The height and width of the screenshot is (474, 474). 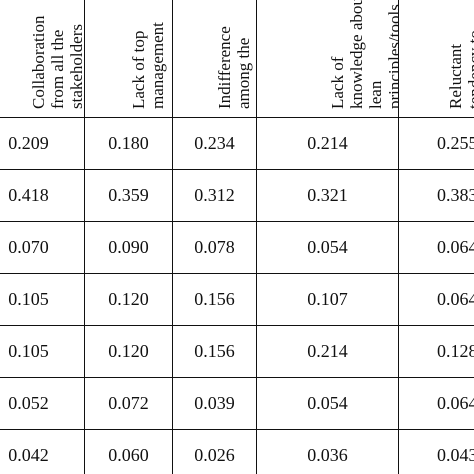 I want to click on table-cell: 0.234, so click(x=214, y=143).